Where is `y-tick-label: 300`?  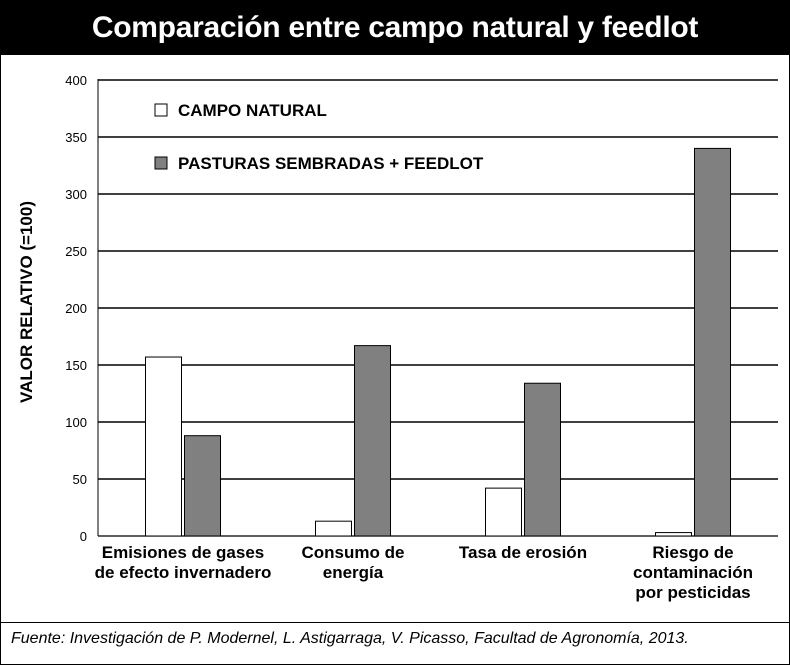
y-tick-label: 300 is located at coordinates (76, 194).